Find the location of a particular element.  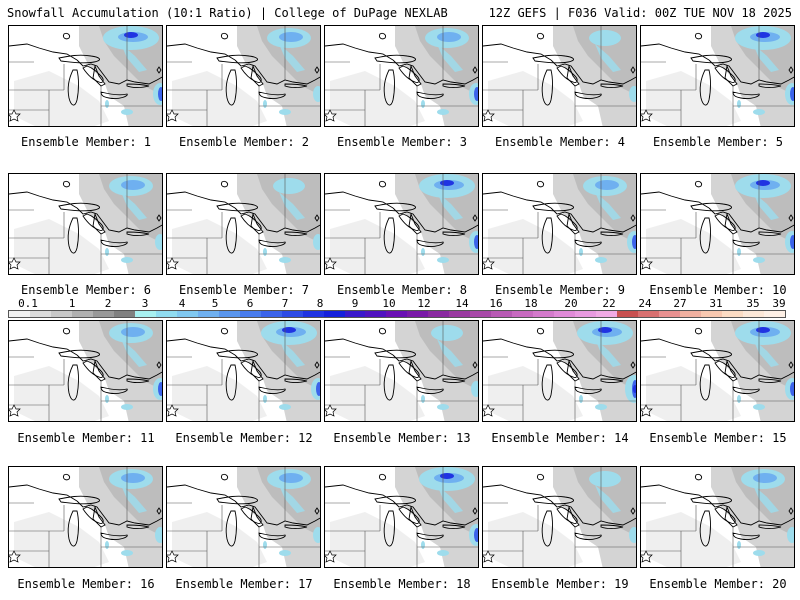

ensemble-member-label: Ensemble Member: 20 is located at coordinates (718, 584).